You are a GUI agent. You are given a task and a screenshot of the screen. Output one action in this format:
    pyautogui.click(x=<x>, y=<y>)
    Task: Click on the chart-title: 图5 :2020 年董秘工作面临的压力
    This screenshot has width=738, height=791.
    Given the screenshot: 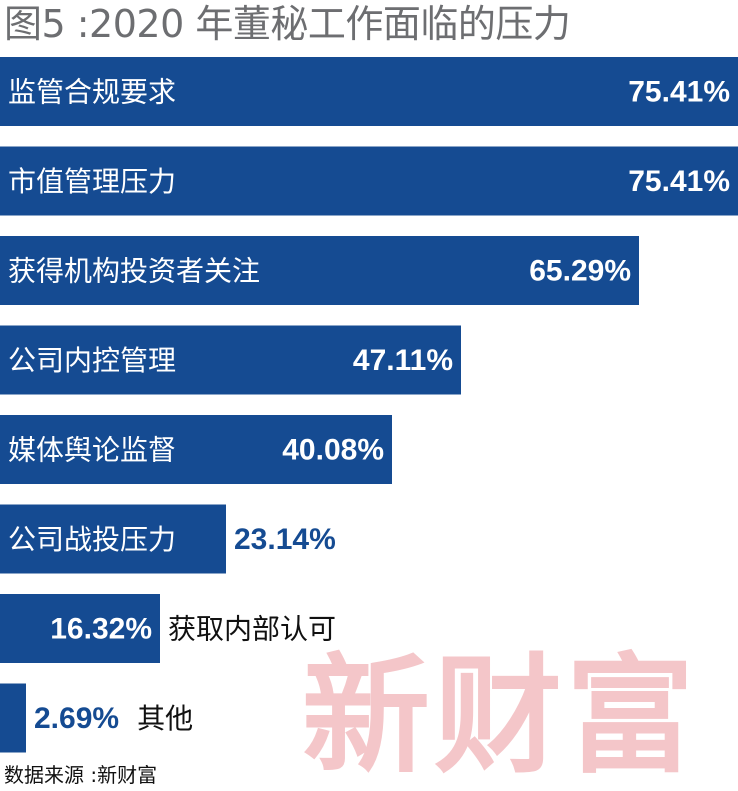 What is the action you would take?
    pyautogui.click(x=287, y=24)
    